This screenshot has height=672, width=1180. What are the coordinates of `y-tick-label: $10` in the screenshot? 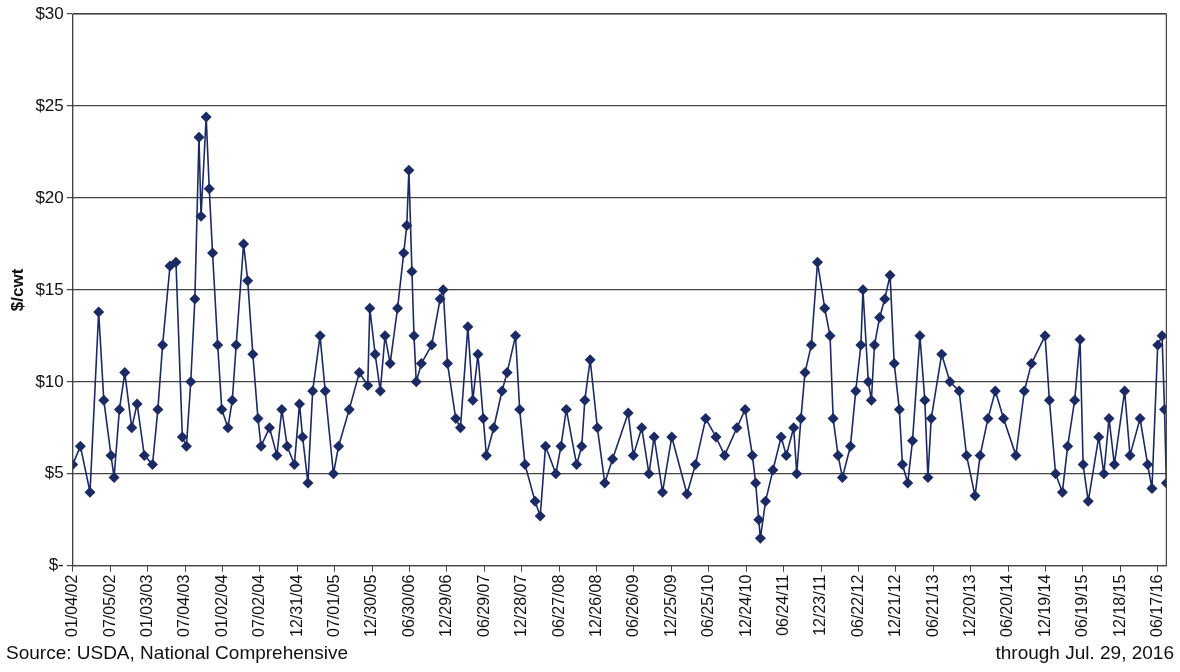 It's located at (49, 381).